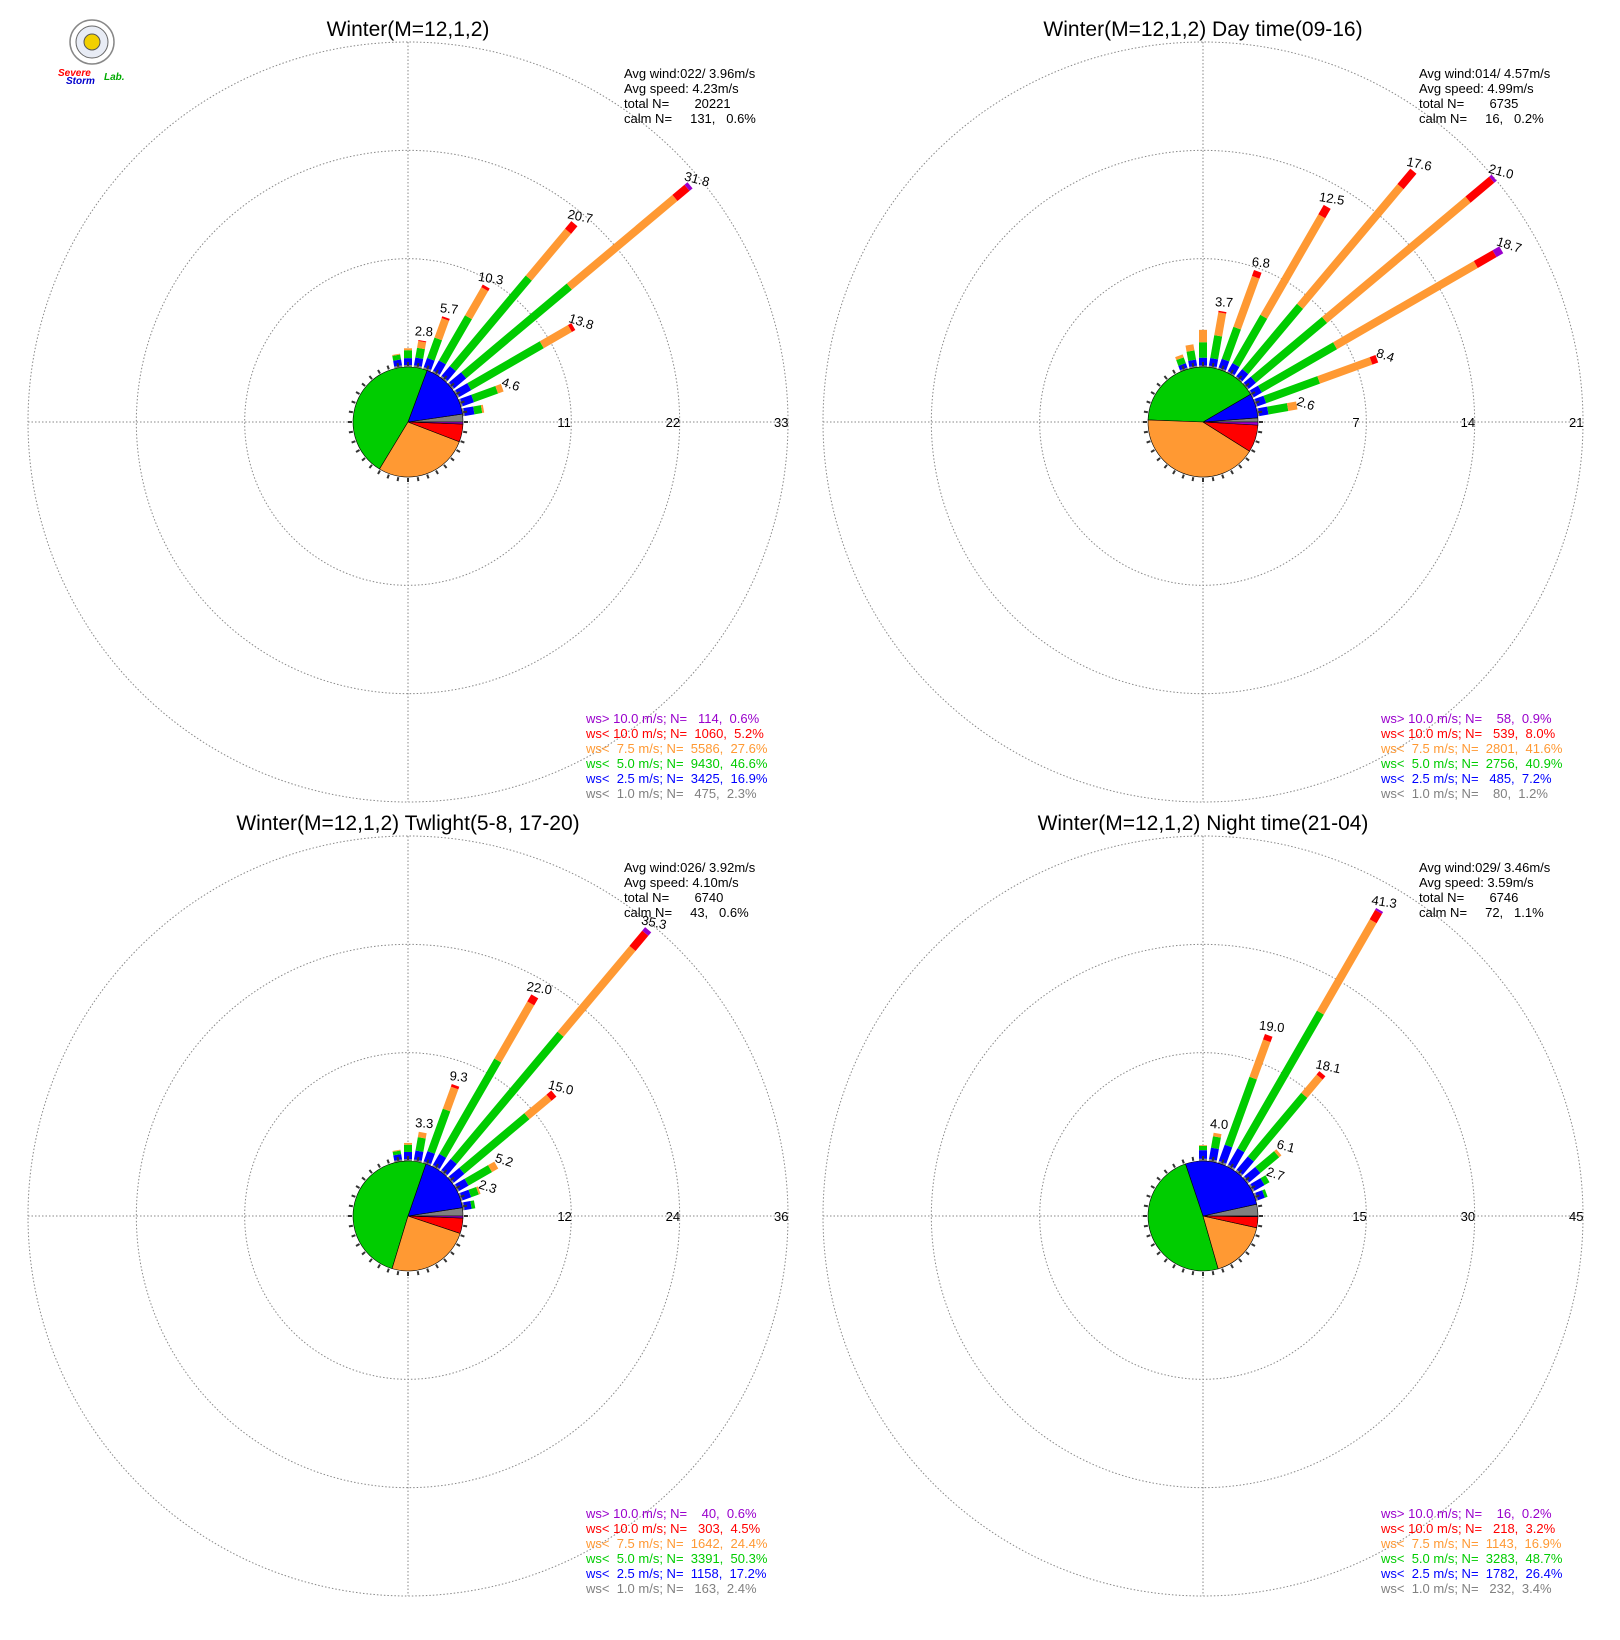 This screenshot has height=1640, width=1620. What do you see at coordinates (1468, 733) in the screenshot?
I see `legend-entry: ws< 10.0 m/s; N= 539, 8.0%` at bounding box center [1468, 733].